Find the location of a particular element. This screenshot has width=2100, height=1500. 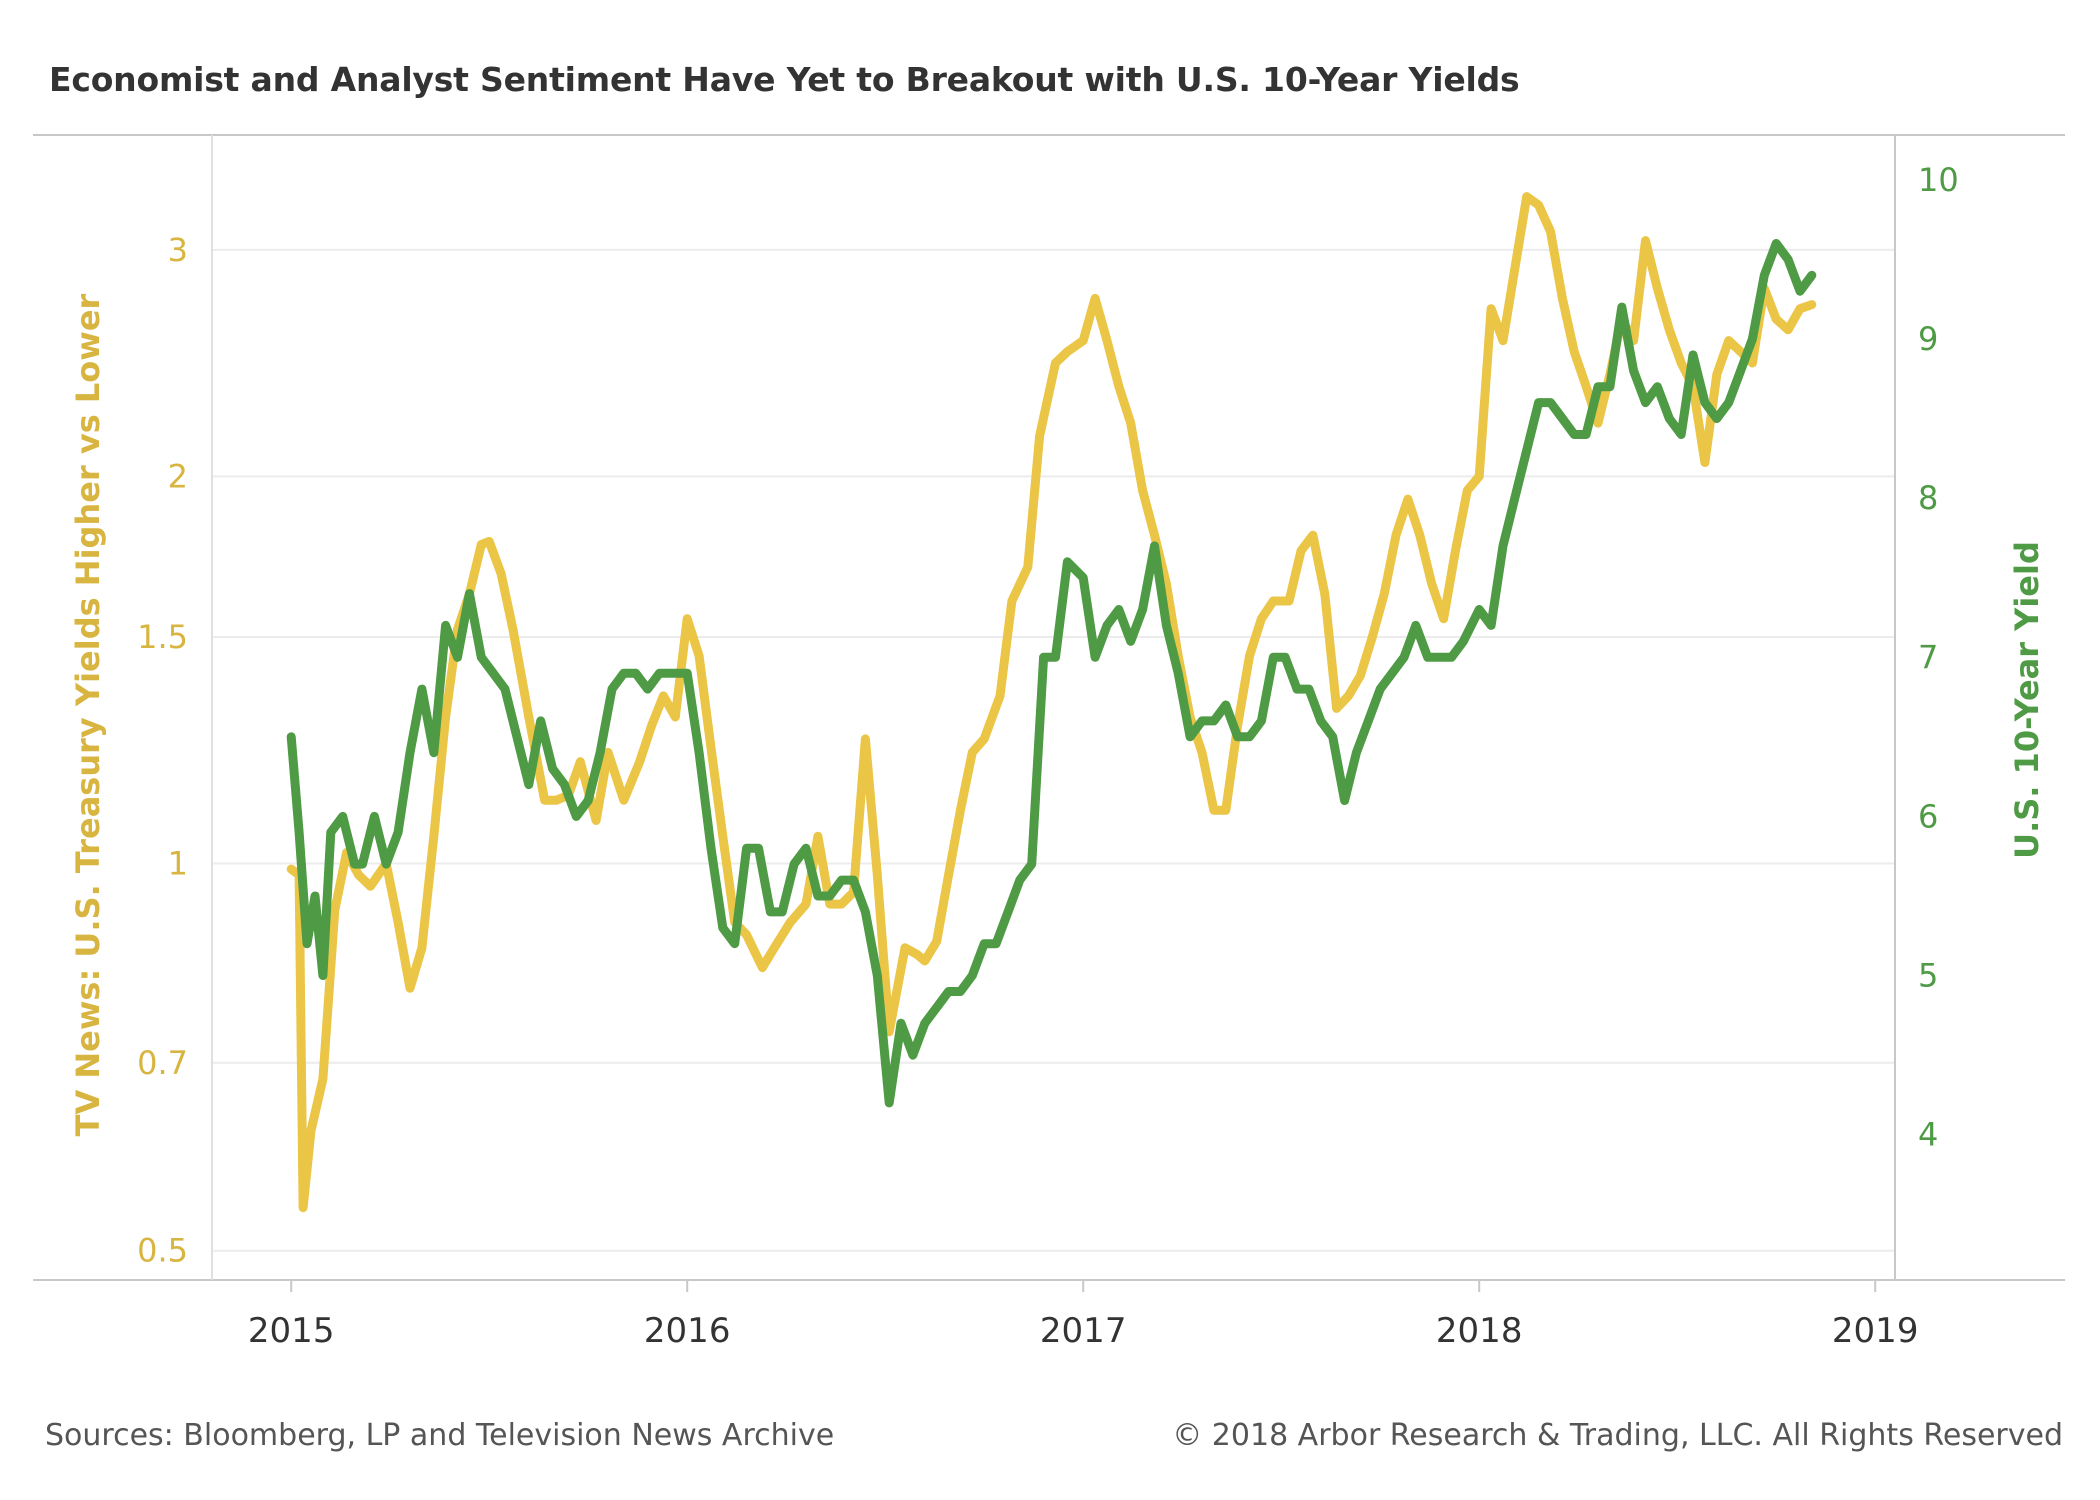

x-tick-label: 2015 is located at coordinates (291, 1331).